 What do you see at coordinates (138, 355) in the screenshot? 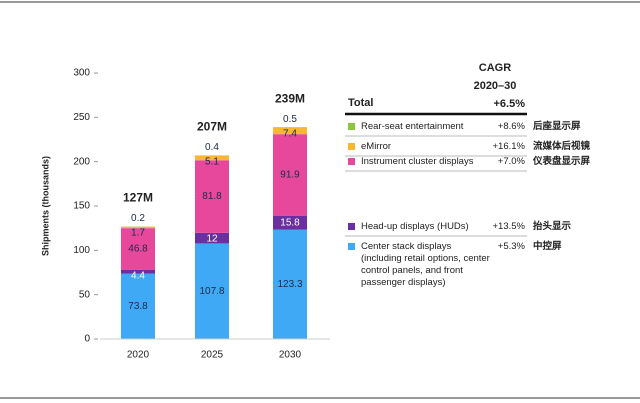
I see `x-tick-label: 2020` at bounding box center [138, 355].